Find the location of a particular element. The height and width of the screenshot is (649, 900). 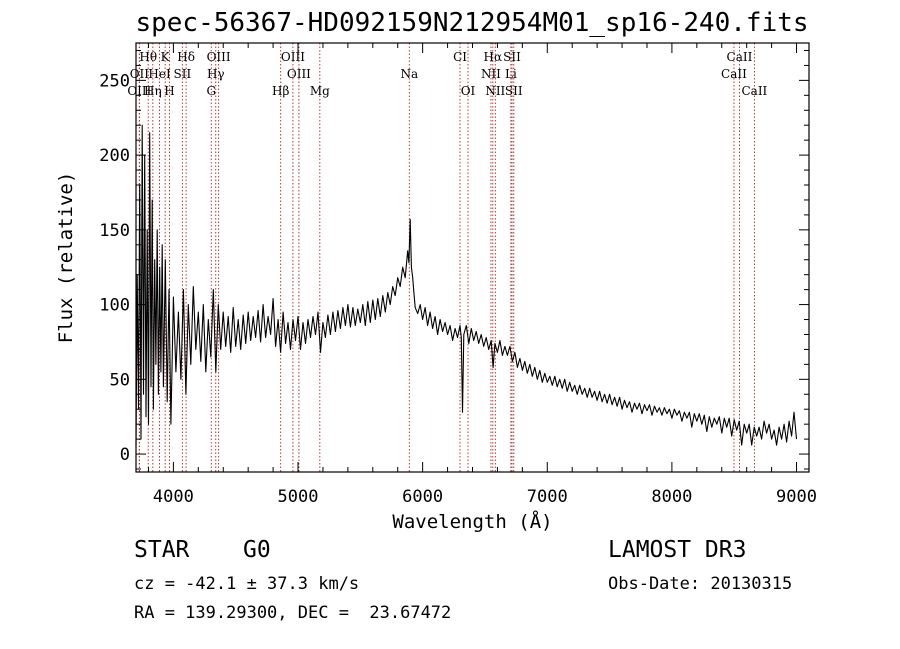

line-marker-label: CI is located at coordinates (460, 57).